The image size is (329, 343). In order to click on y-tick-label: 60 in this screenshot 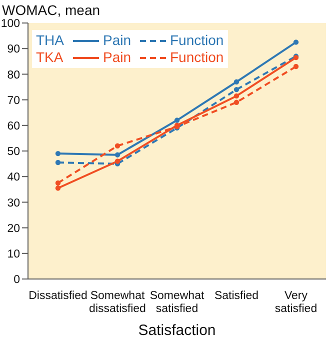, I will do `click(13, 126)`.